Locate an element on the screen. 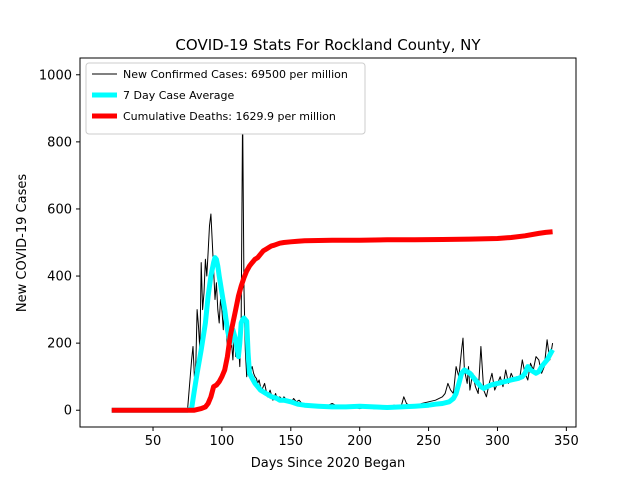  y-tick-label: 800 is located at coordinates (59, 142).